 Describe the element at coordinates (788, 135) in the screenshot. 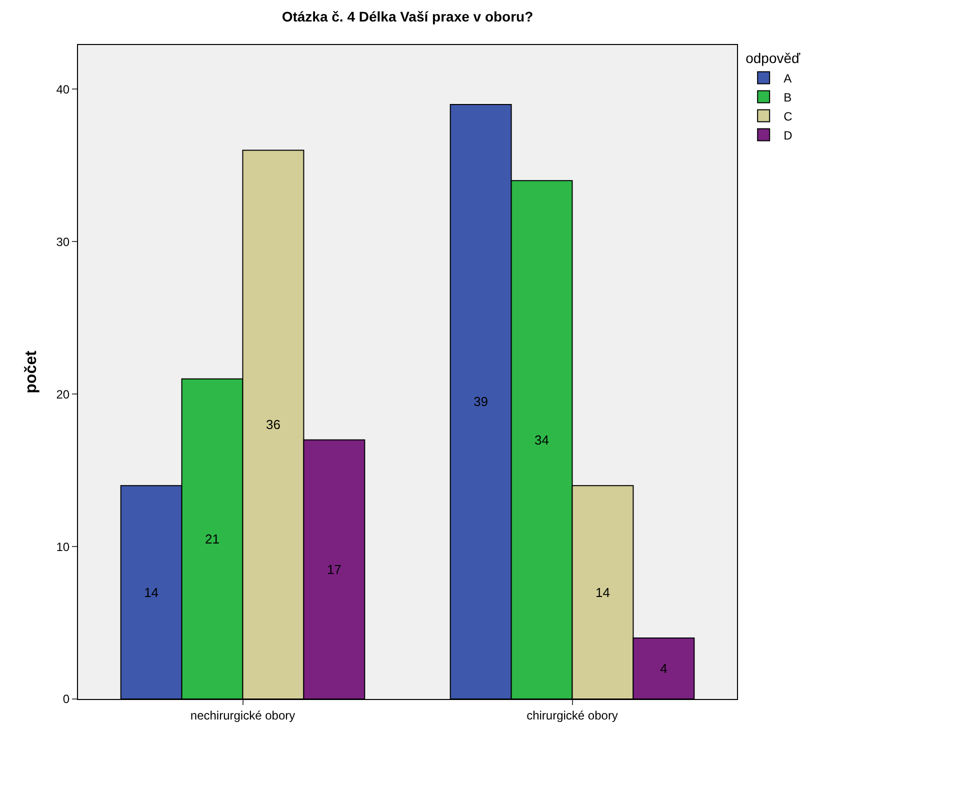

I see `legend-label: D` at that location.